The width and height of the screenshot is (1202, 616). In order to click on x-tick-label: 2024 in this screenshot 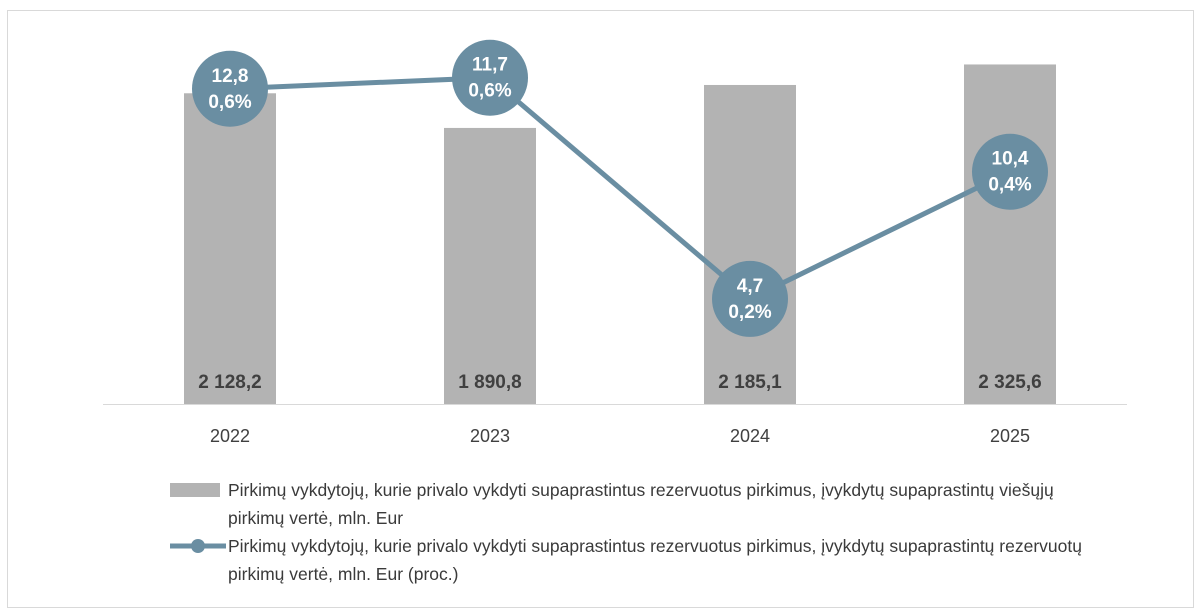, I will do `click(750, 436)`.